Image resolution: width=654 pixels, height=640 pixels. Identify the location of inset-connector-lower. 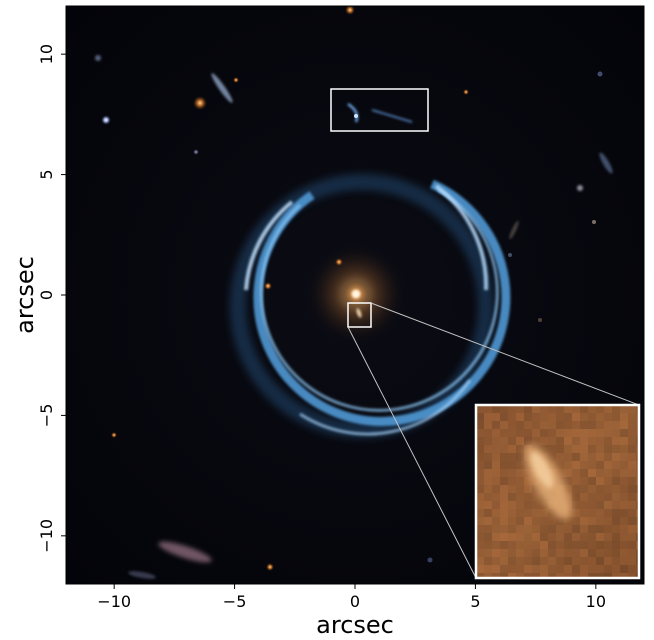
(412, 452).